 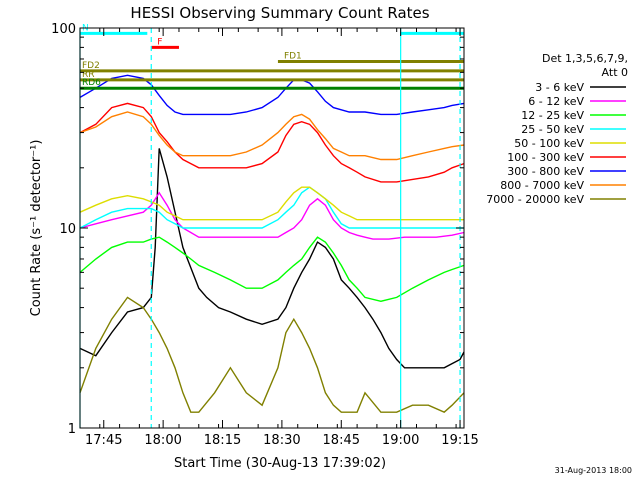 I want to click on legend-header-line-2: Att 0, so click(x=615, y=72).